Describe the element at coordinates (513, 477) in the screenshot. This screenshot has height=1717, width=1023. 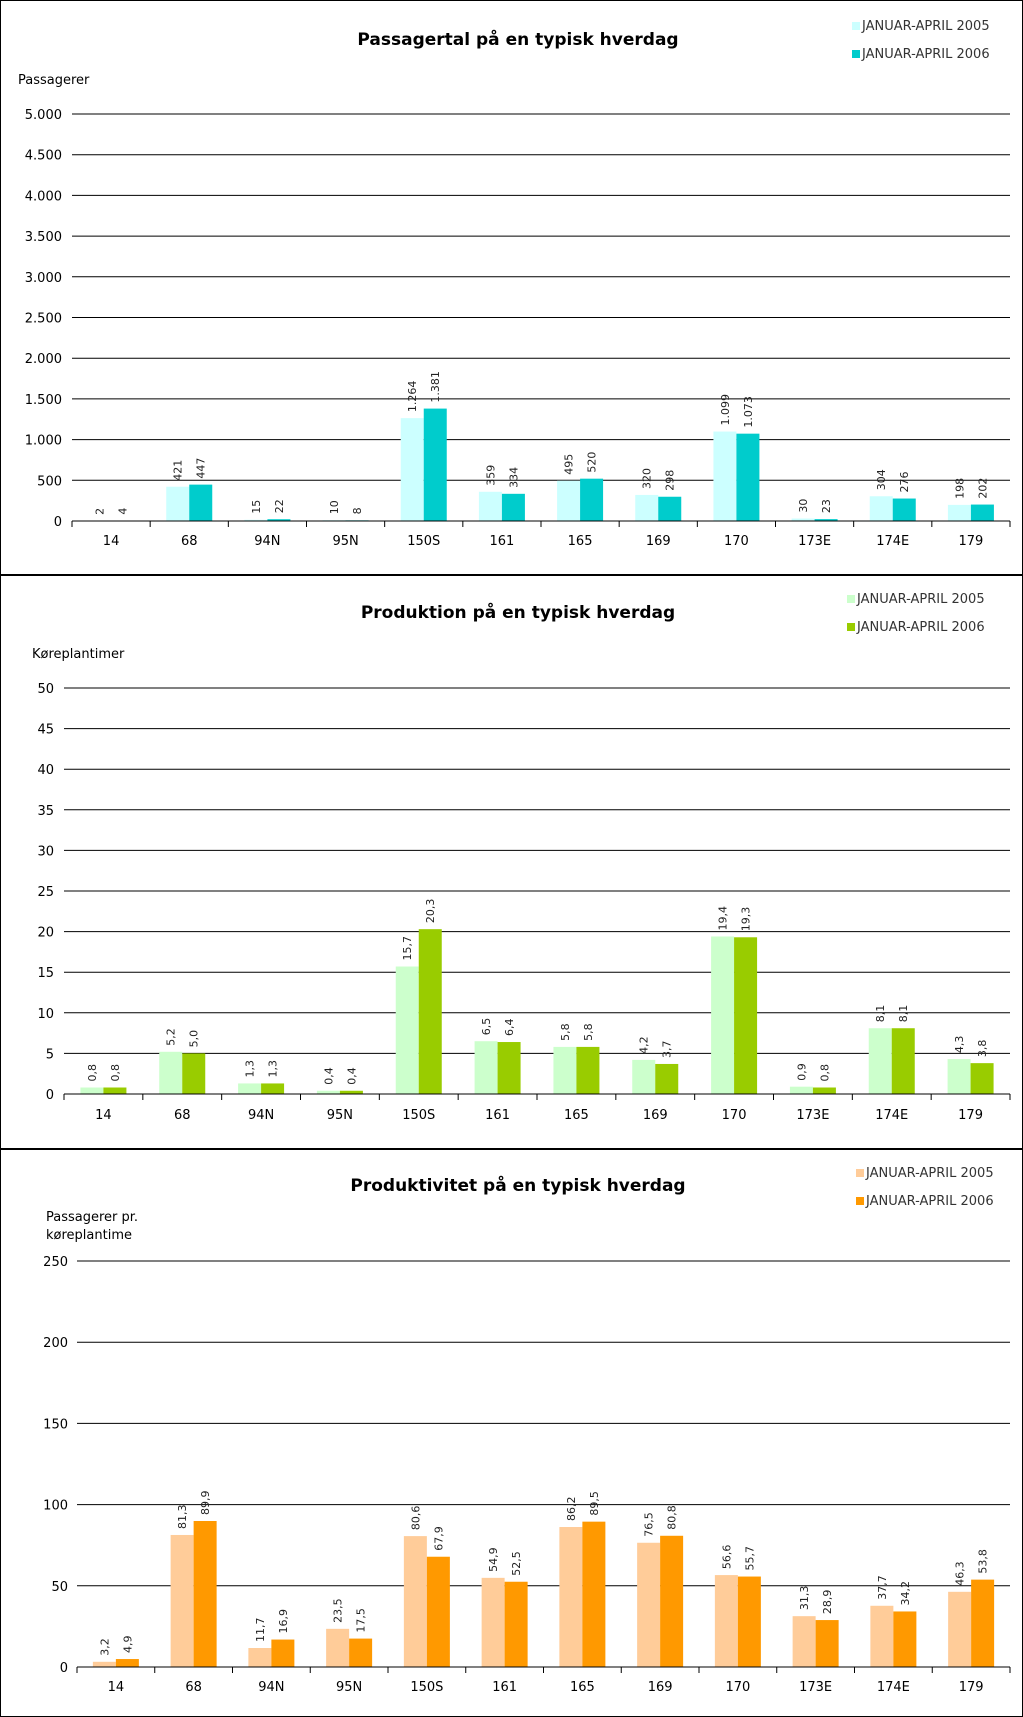
I see `data-label: 334` at that location.